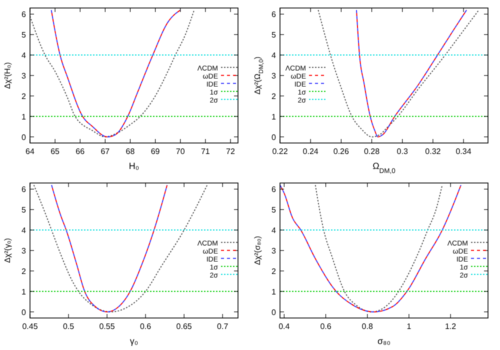  I want to click on y-axis-title: Δχ²(σ₈₀), so click(257, 251).